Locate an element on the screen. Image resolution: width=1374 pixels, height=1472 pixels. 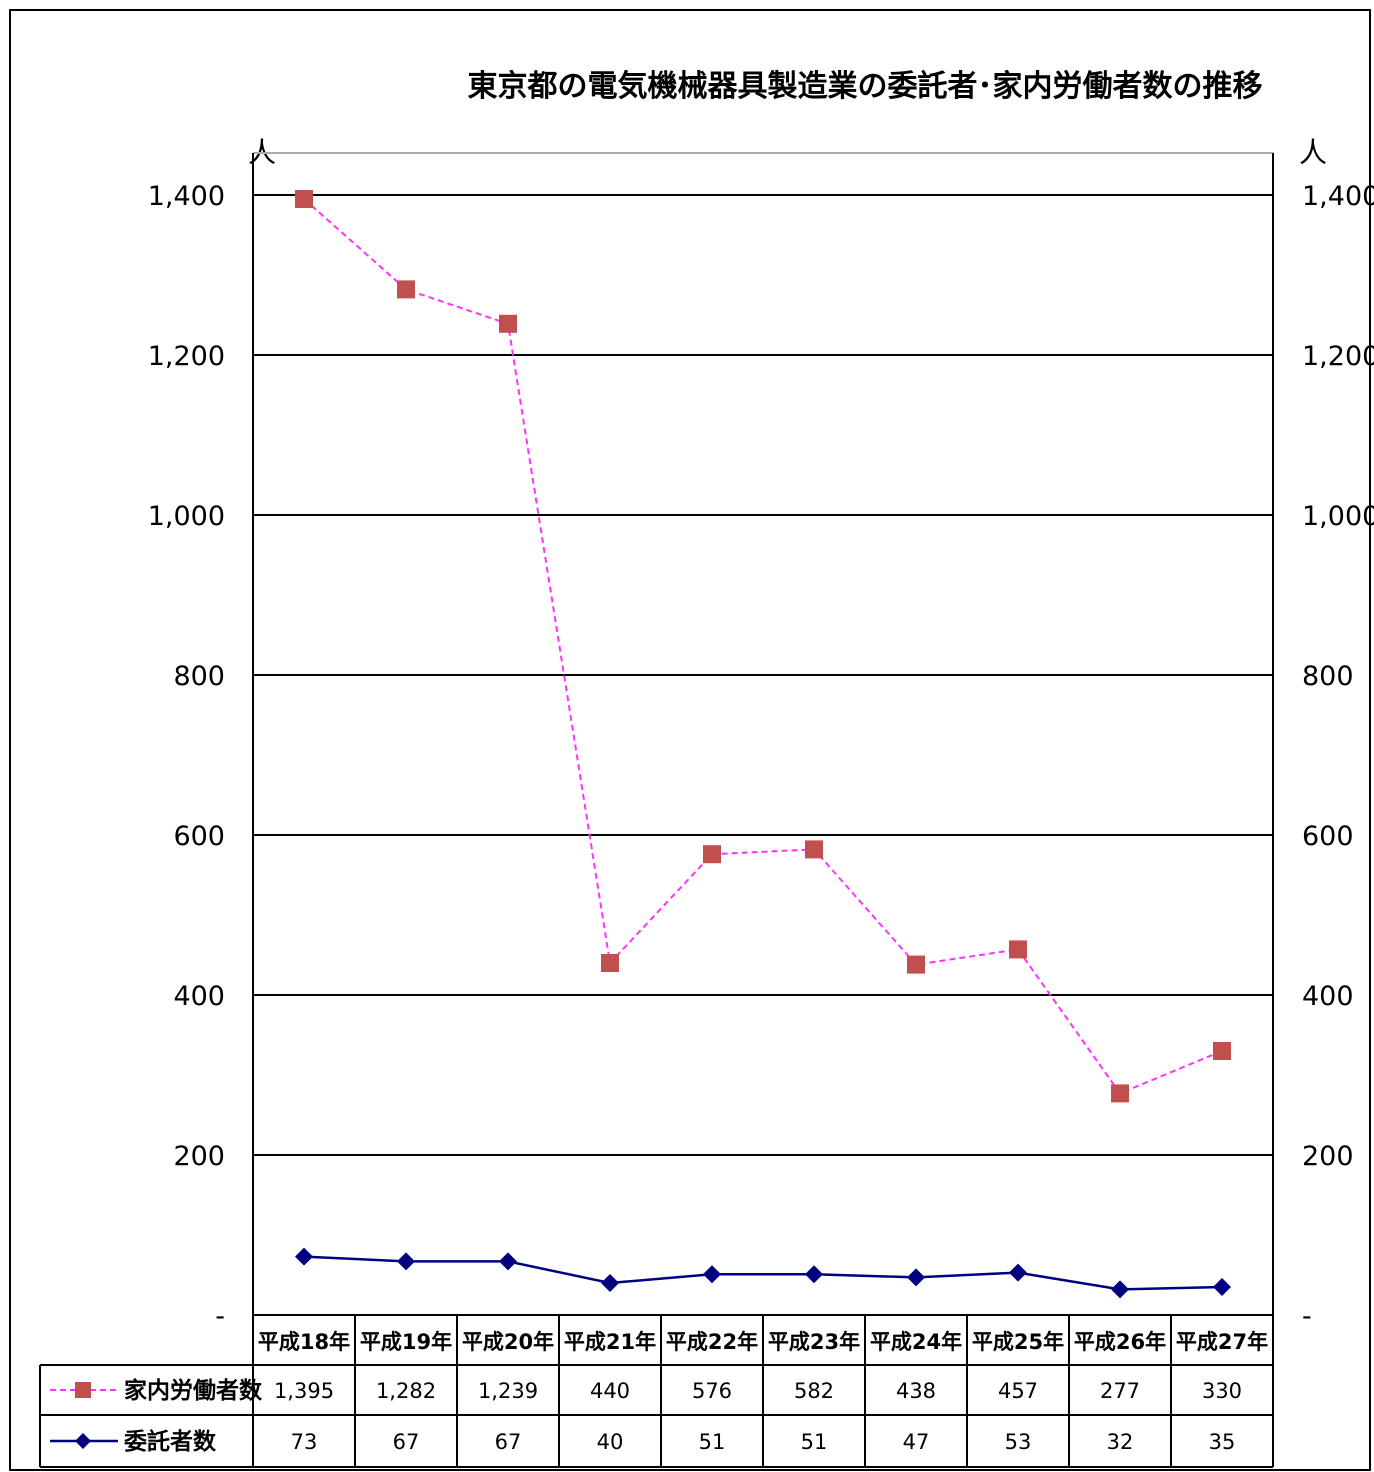
data-label: 1,395 is located at coordinates (304, 1391).